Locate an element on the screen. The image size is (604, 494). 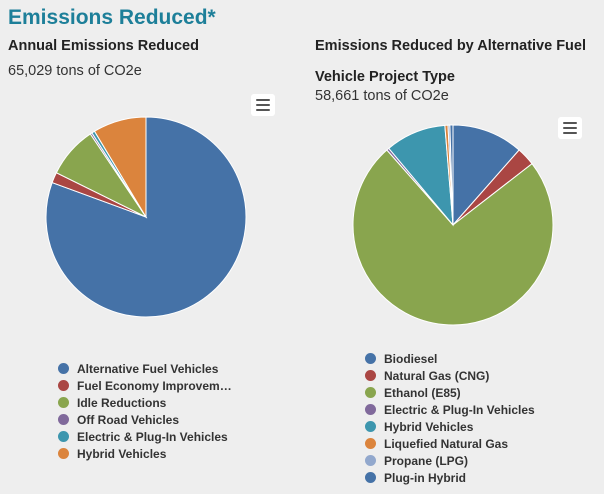
chart-1-title: Annual Emissions Reduced is located at coordinates (103, 46).